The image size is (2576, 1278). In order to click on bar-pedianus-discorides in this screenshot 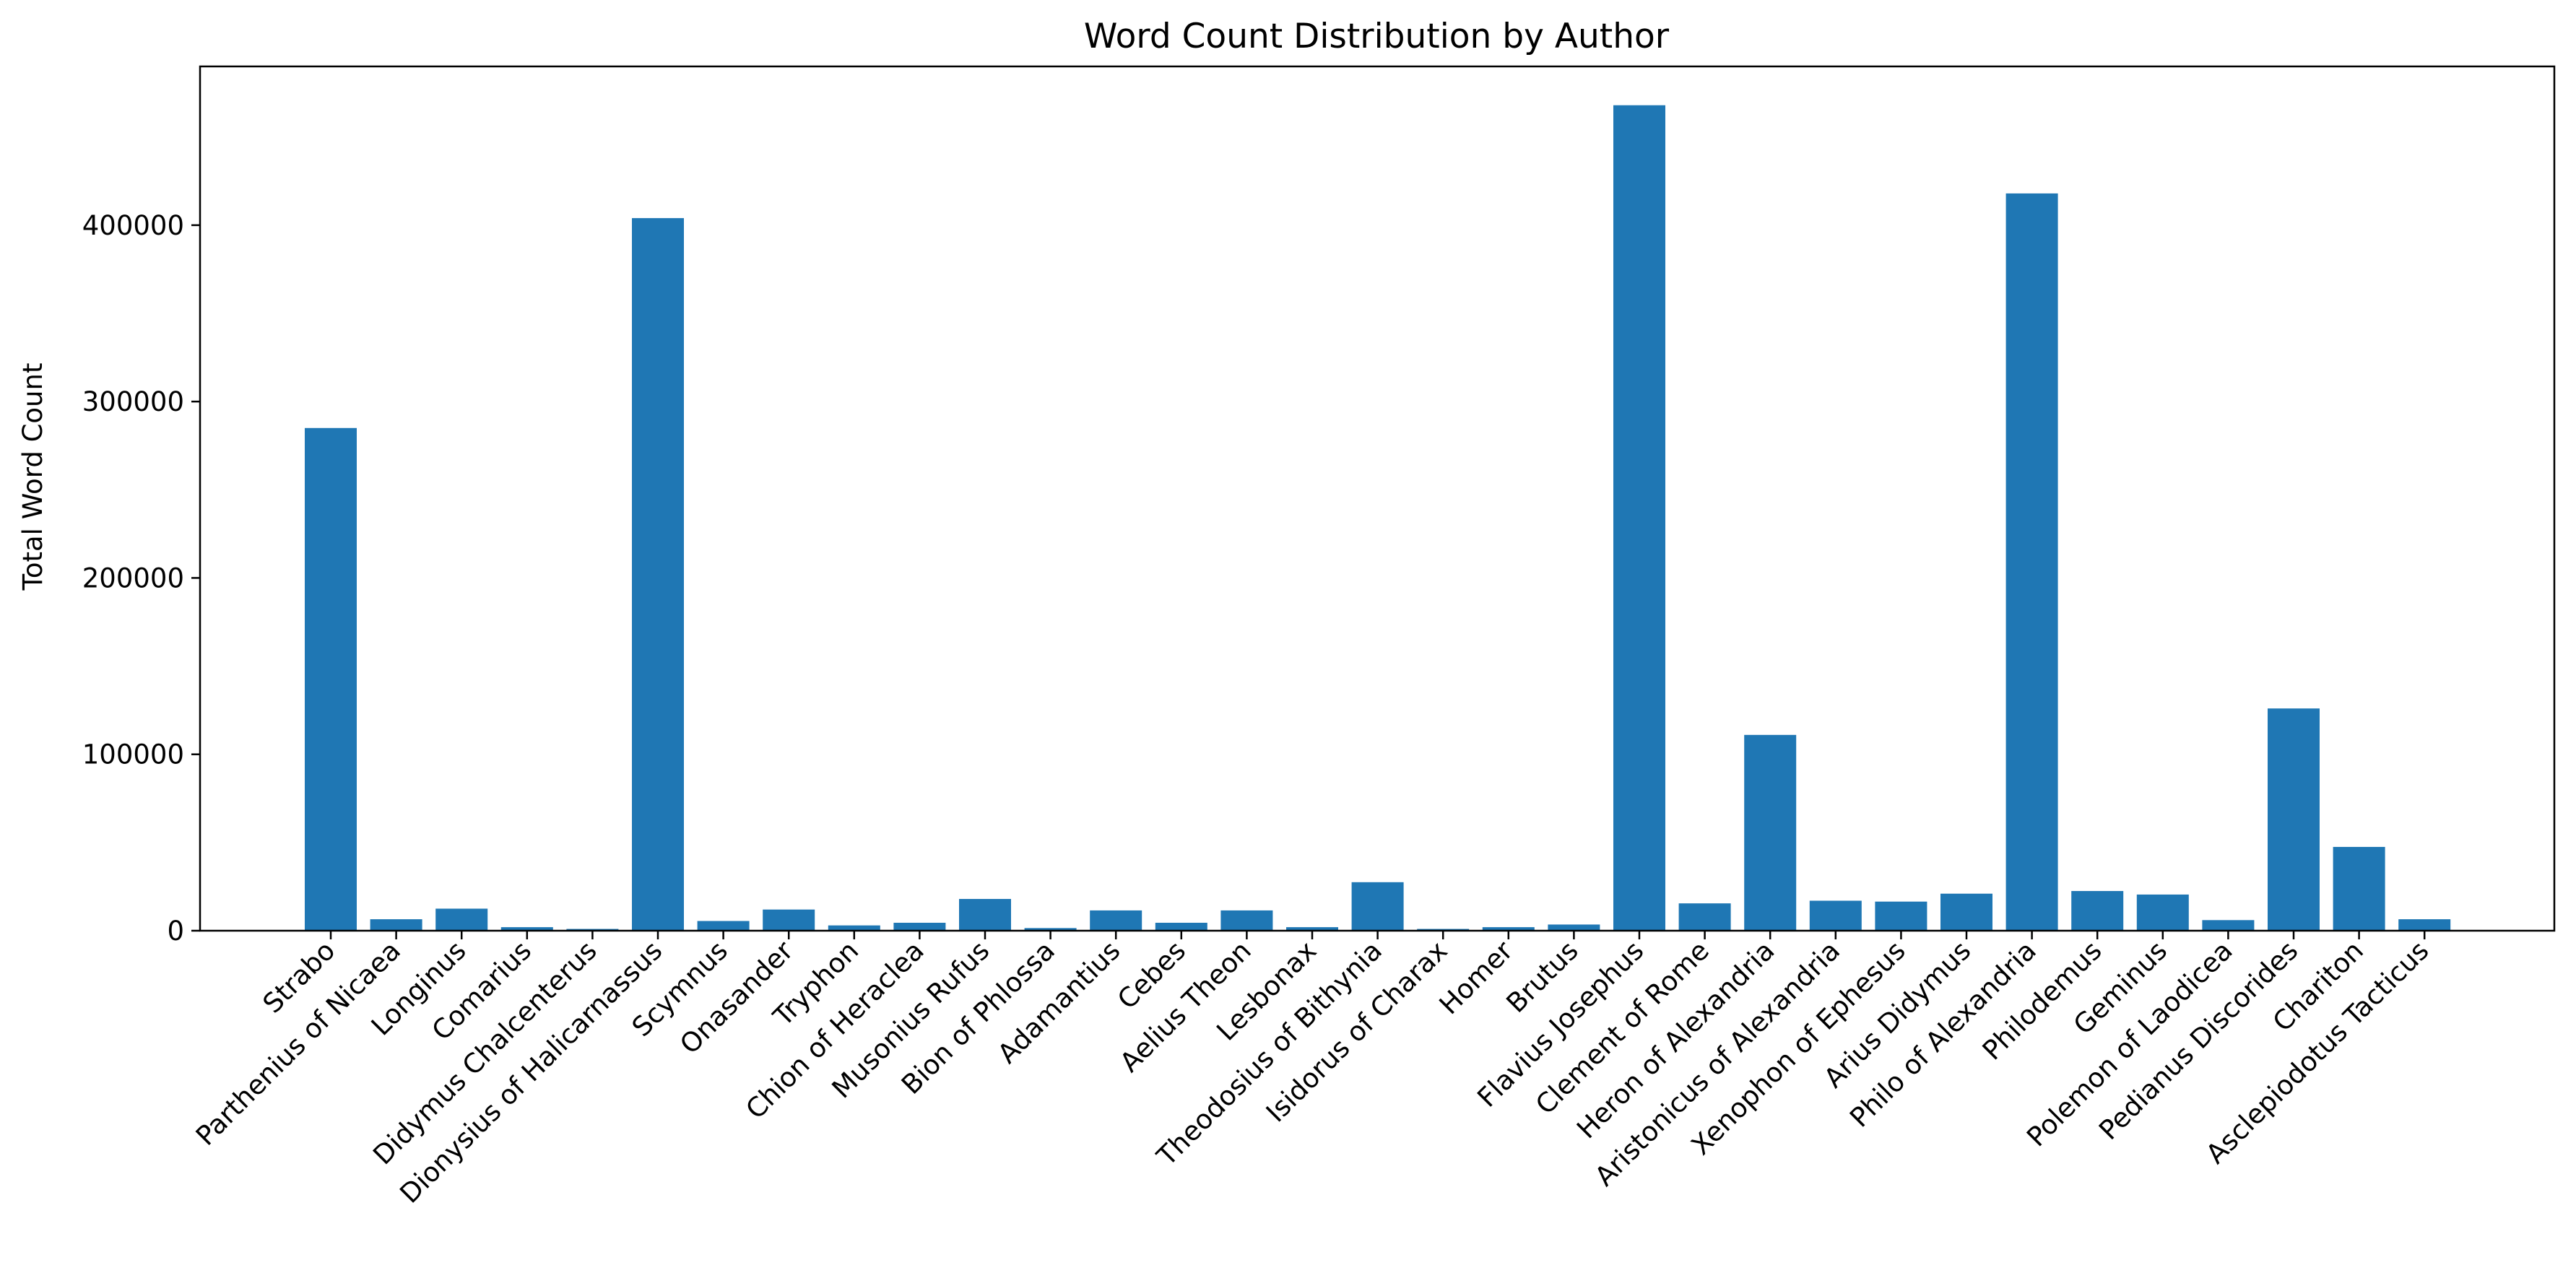, I will do `click(2294, 819)`.